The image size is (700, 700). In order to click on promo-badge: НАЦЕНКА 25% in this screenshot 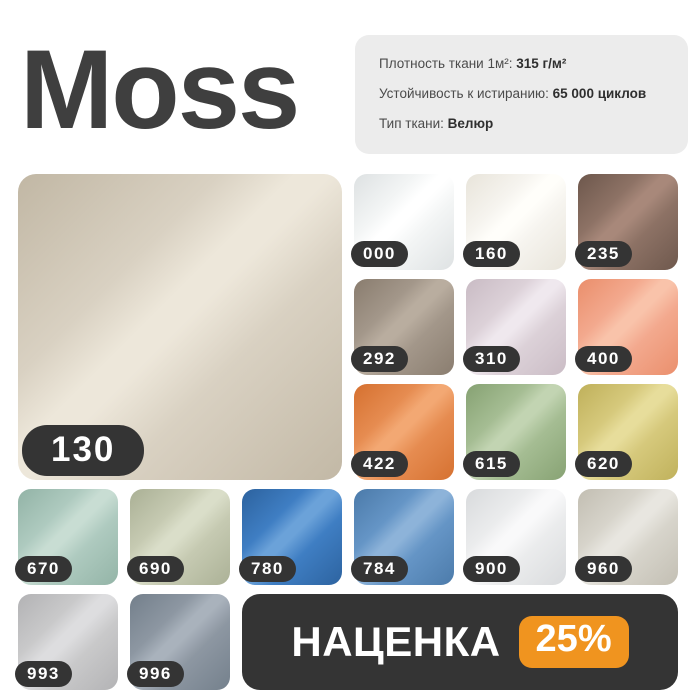, I will do `click(460, 642)`.